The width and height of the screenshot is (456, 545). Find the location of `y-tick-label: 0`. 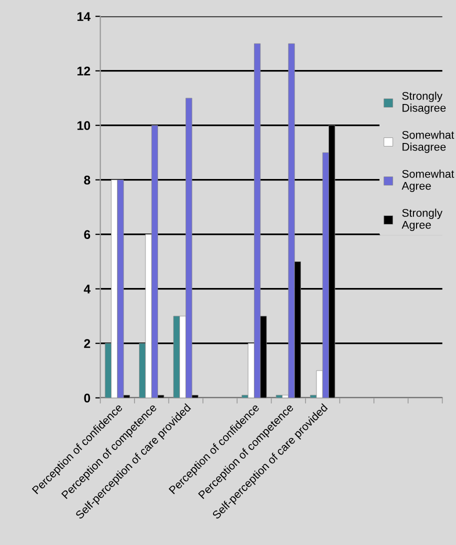

y-tick-label: 0 is located at coordinates (87, 398).